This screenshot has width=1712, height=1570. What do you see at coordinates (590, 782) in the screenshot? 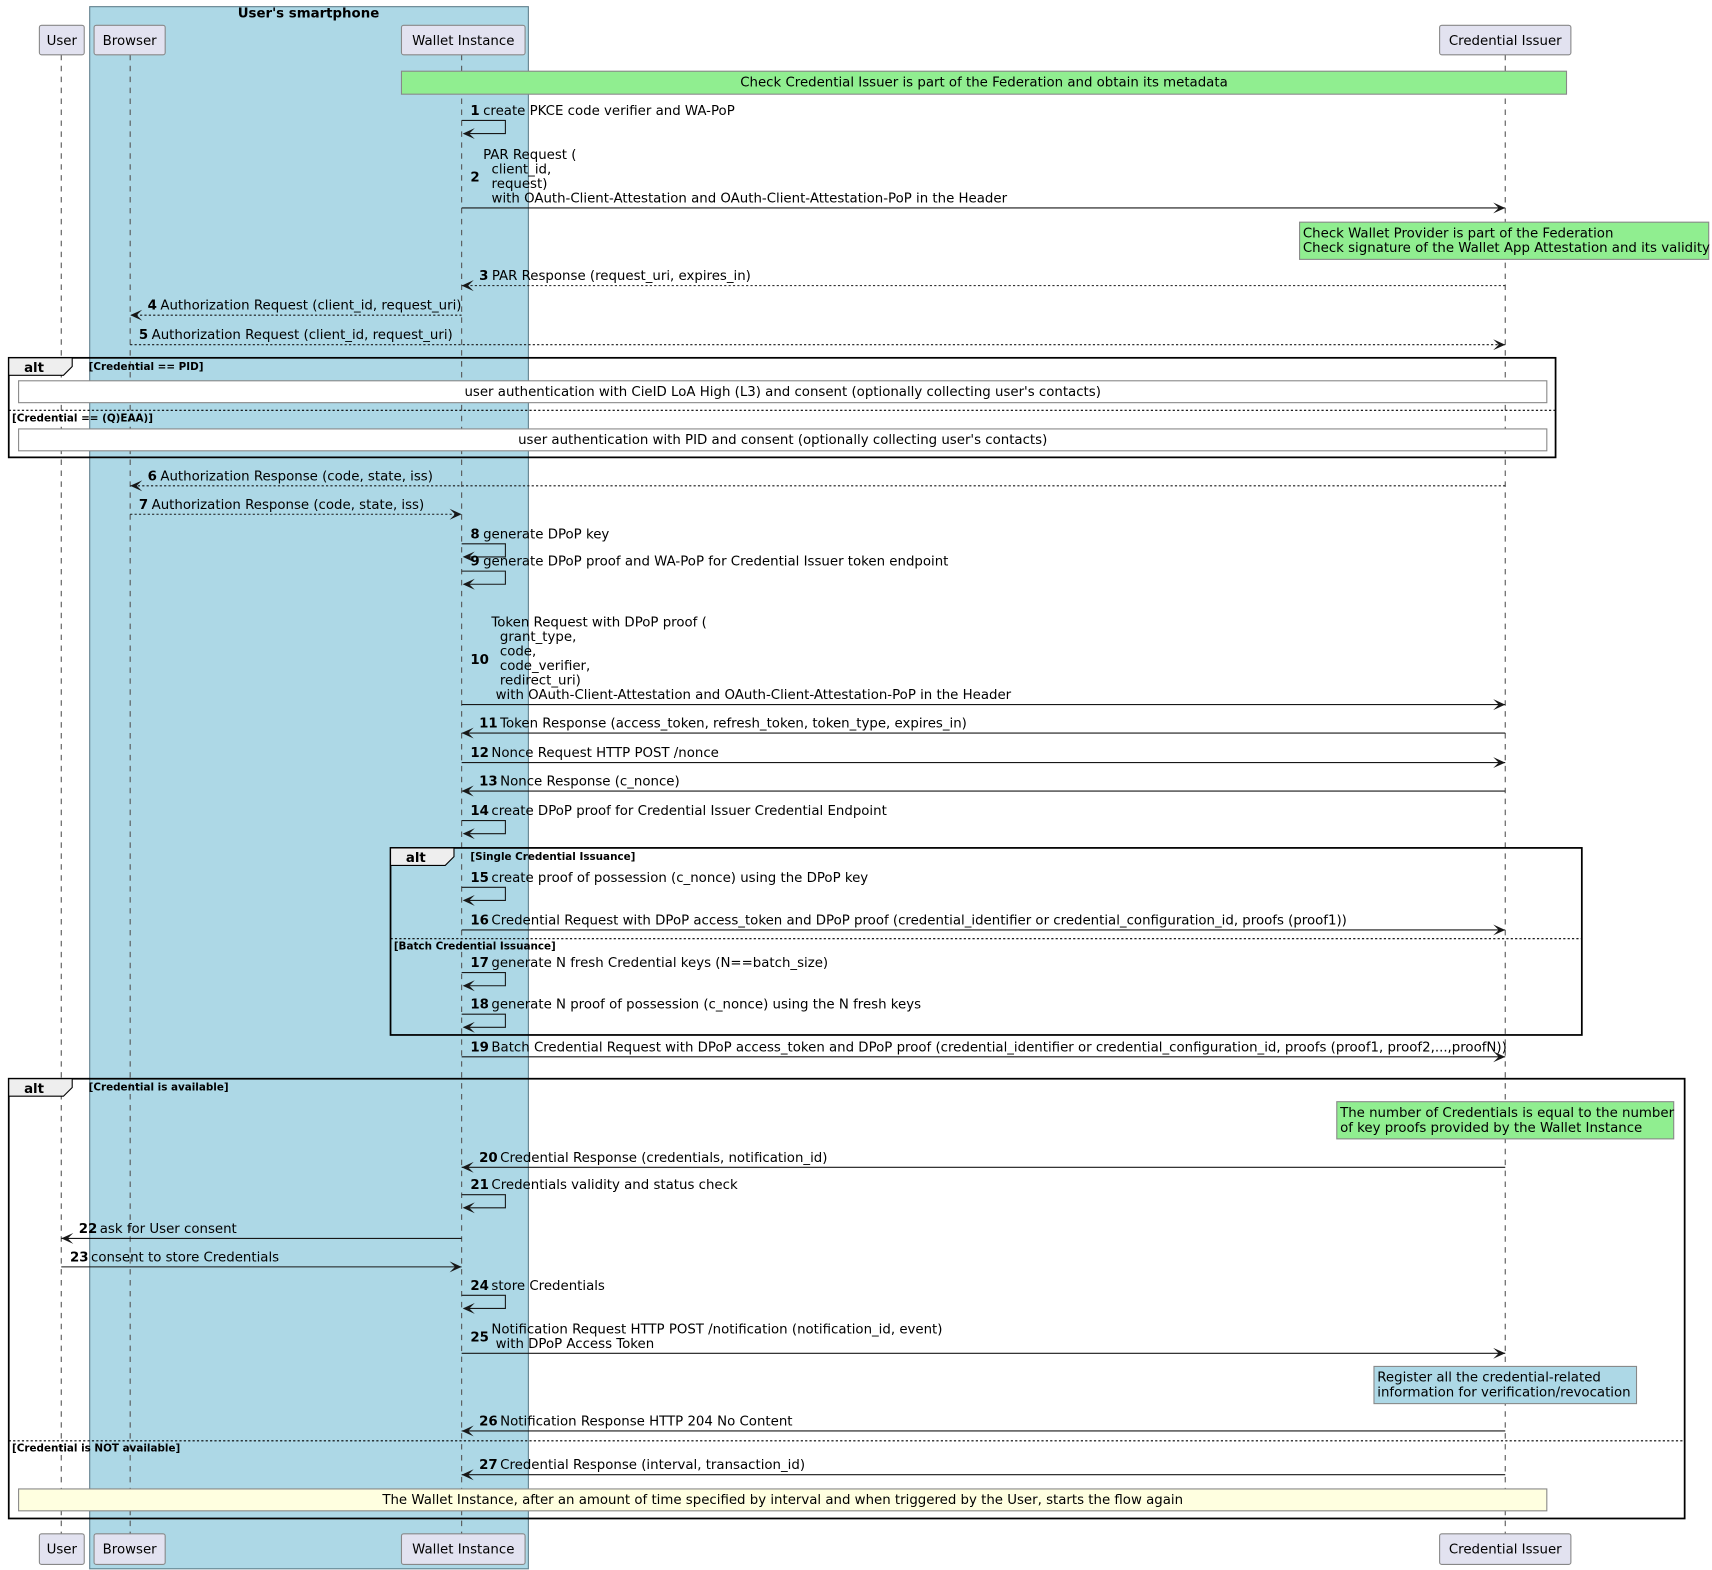
I see `message-text: Nonce Response (c_nonce)` at bounding box center [590, 782].